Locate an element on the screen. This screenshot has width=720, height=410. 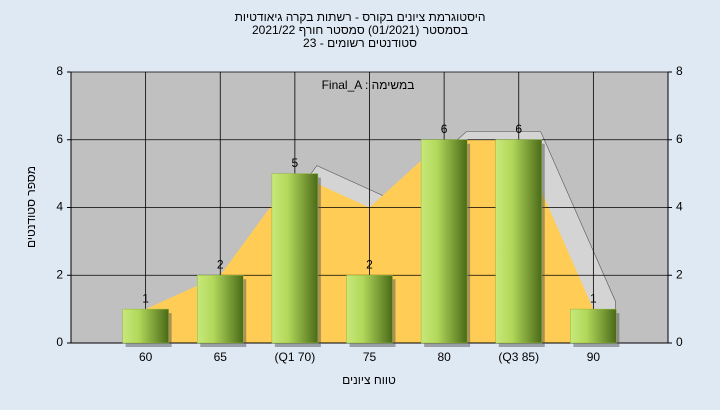
y-tick-label: 8 is located at coordinates (59, 71).